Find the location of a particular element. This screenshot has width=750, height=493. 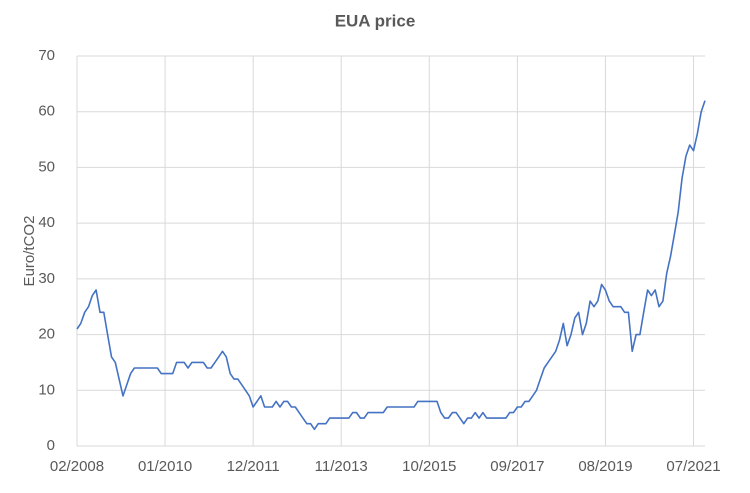

y-tick-label: 0 is located at coordinates (51, 445).